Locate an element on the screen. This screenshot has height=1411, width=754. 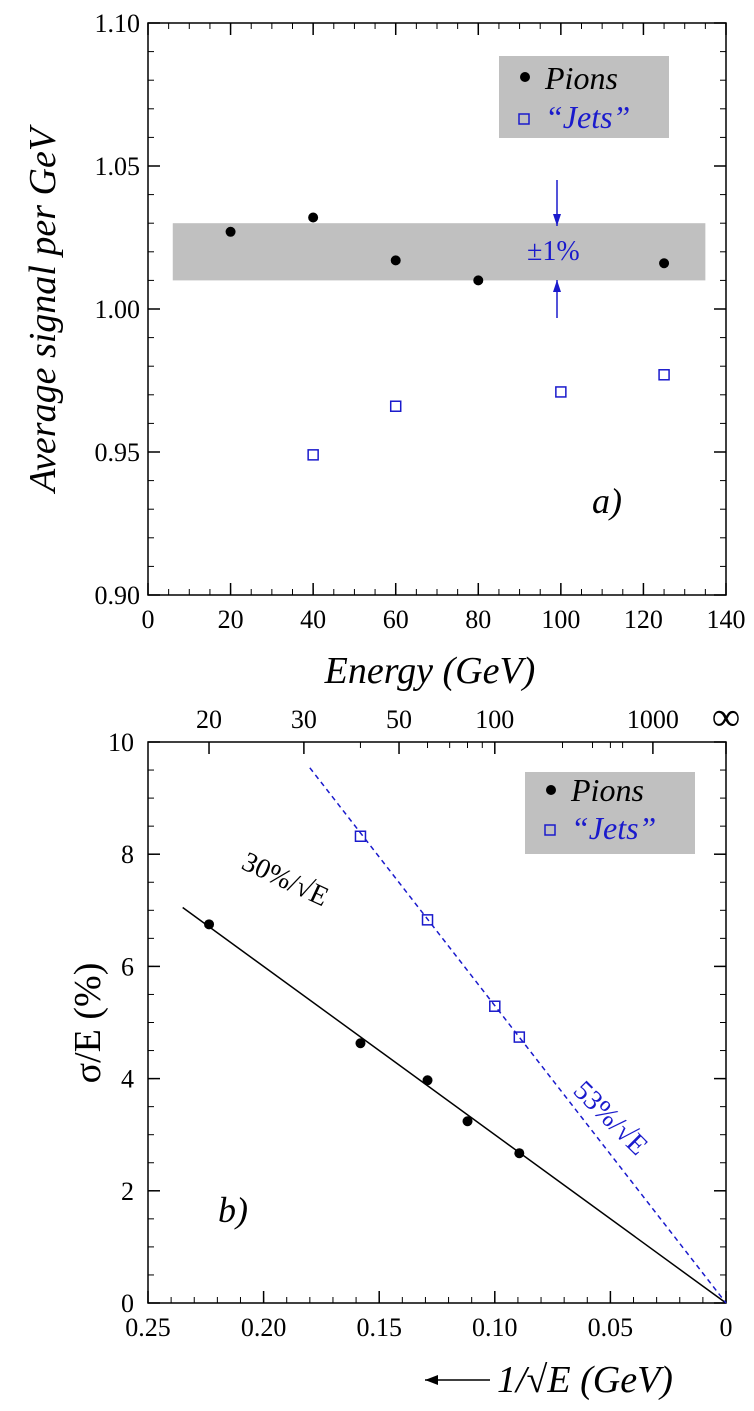
y-tick-labels-b: 0 2 4 6 8 10 is located at coordinates (121, 1023).